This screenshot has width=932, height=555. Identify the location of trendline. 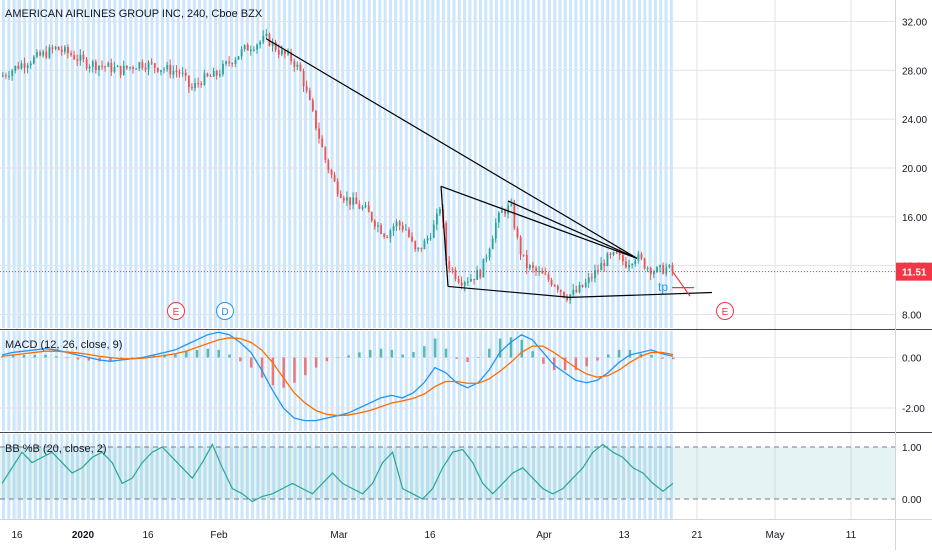
(539, 222).